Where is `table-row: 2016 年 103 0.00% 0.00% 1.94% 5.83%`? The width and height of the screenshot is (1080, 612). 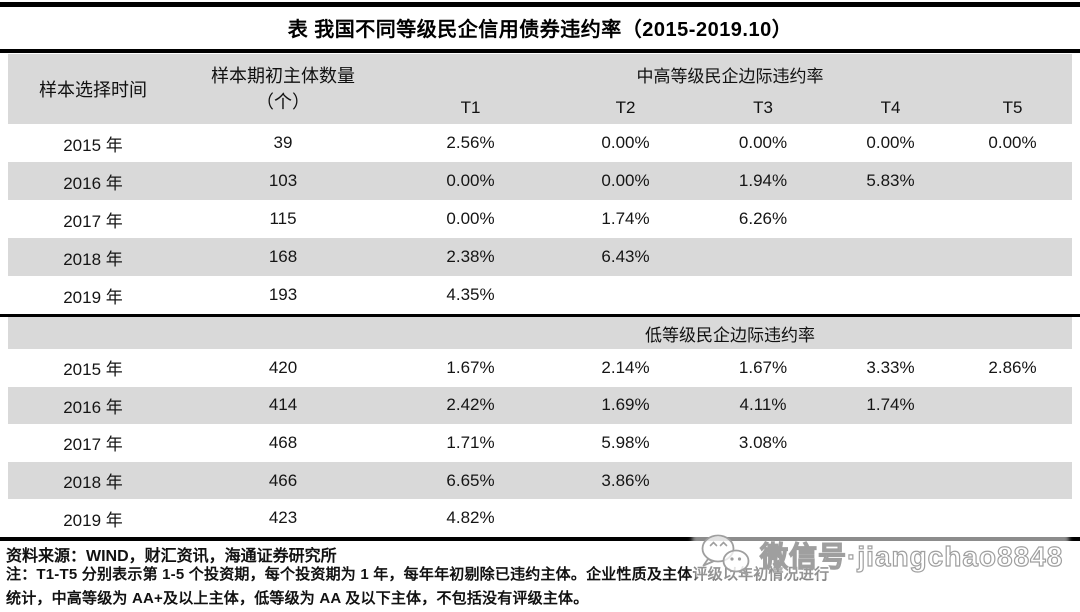
table-row: 2016 年 103 0.00% 0.00% 1.94% 5.83% is located at coordinates (540, 181).